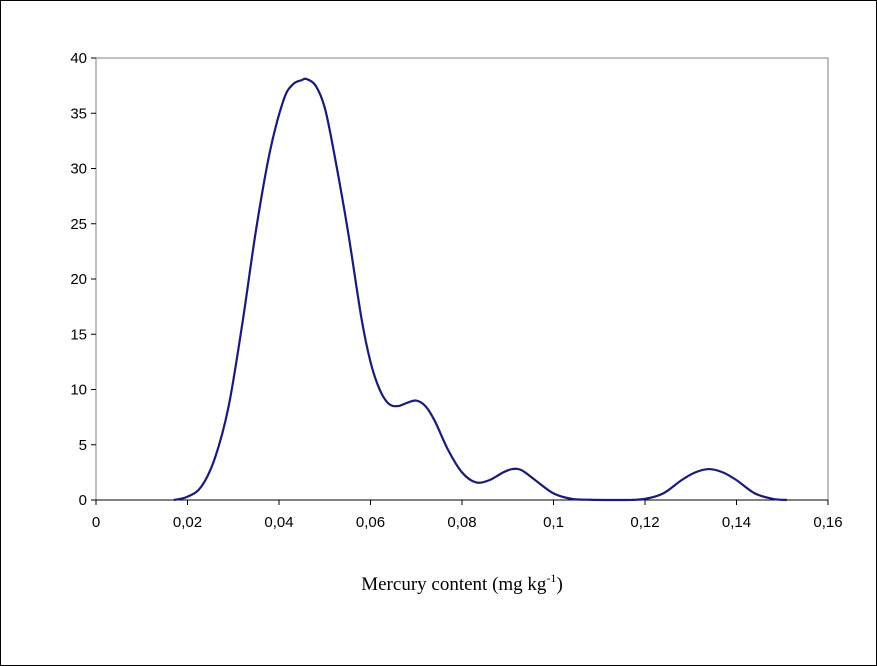 The height and width of the screenshot is (666, 877). Describe the element at coordinates (553, 522) in the screenshot. I see `x-tick-label: 0,1` at that location.